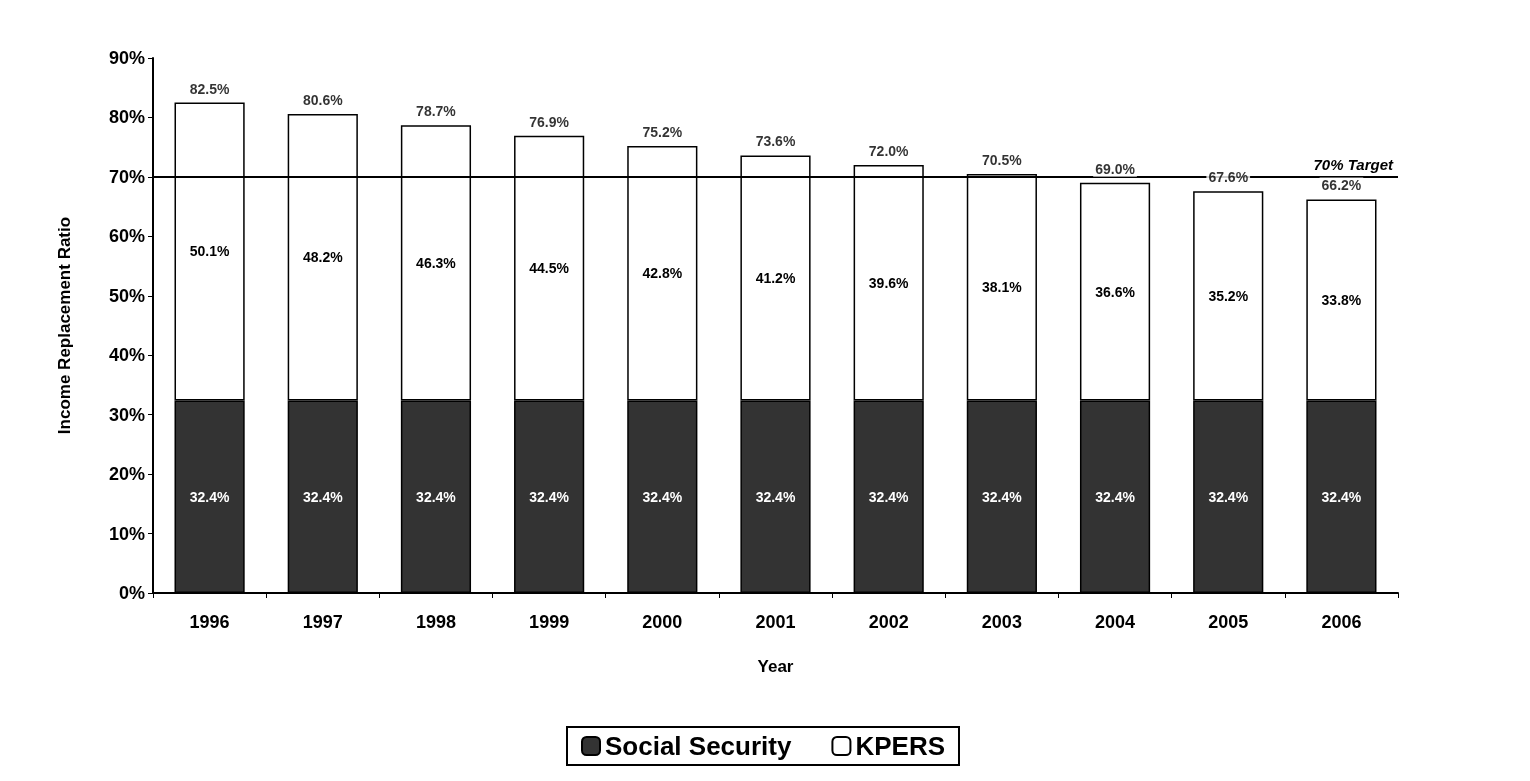  I want to click on total-label: 82.5%, so click(209, 88).